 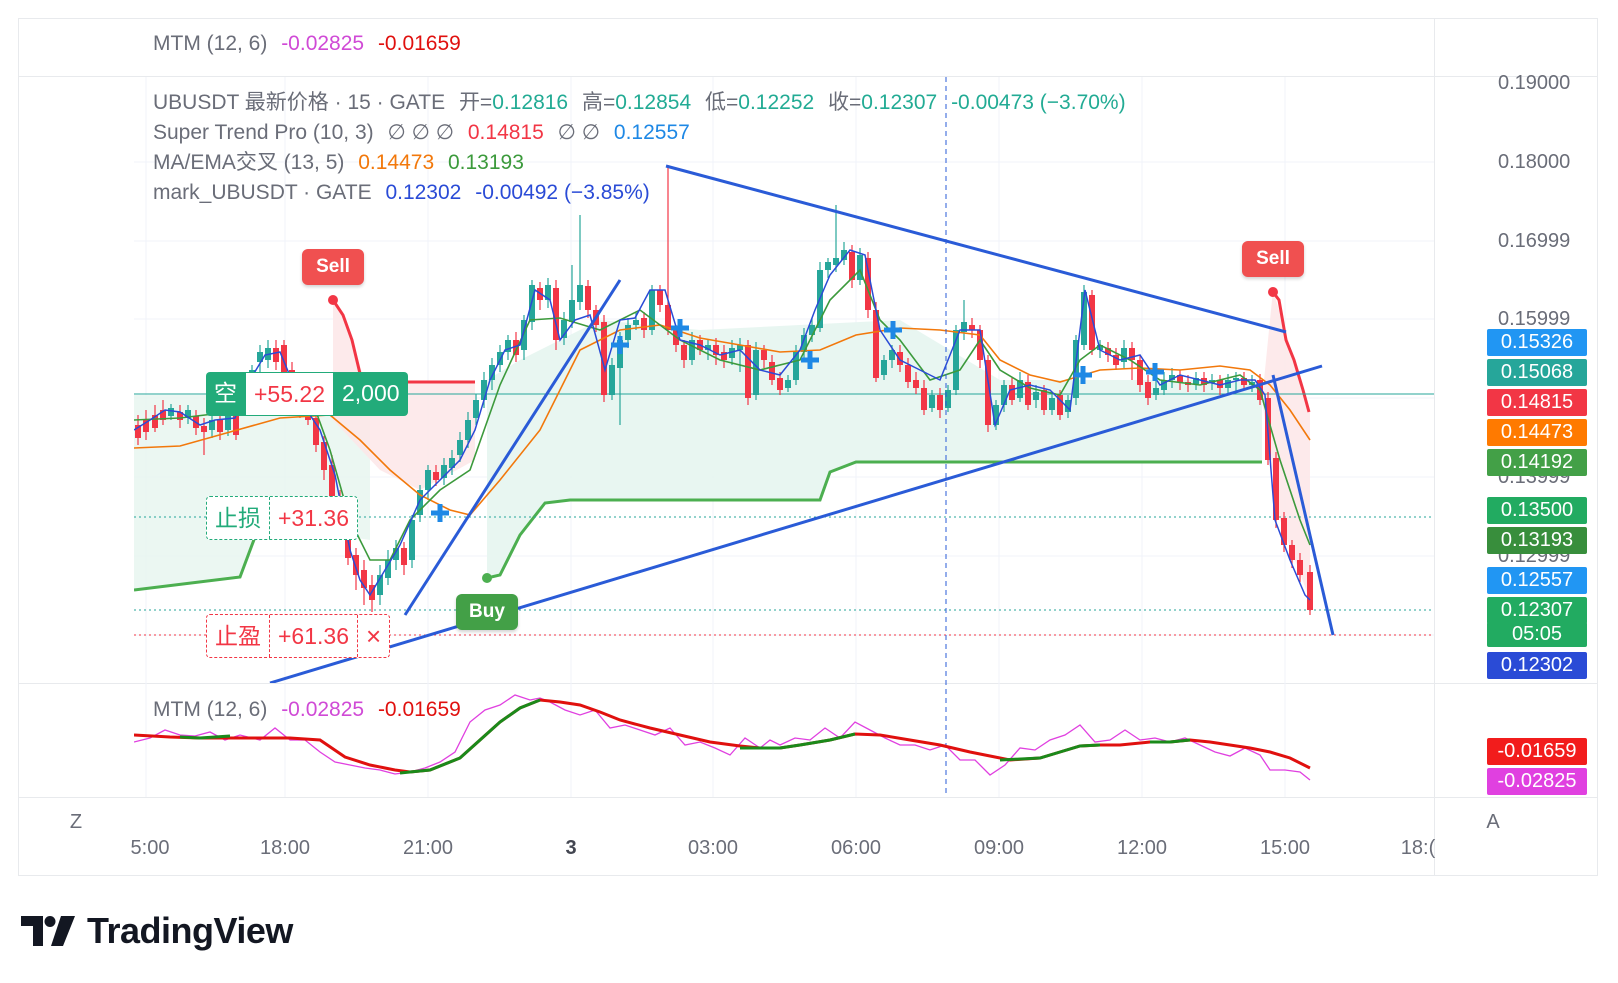 What do you see at coordinates (1537, 402) in the screenshot?
I see `price-badge-2: 0.14815` at bounding box center [1537, 402].